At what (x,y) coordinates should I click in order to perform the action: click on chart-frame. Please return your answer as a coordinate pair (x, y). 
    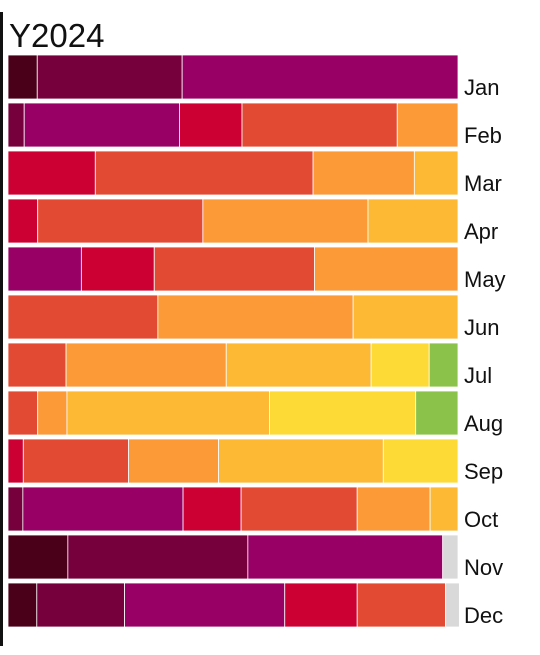
    Looking at the image, I should click on (1, 329).